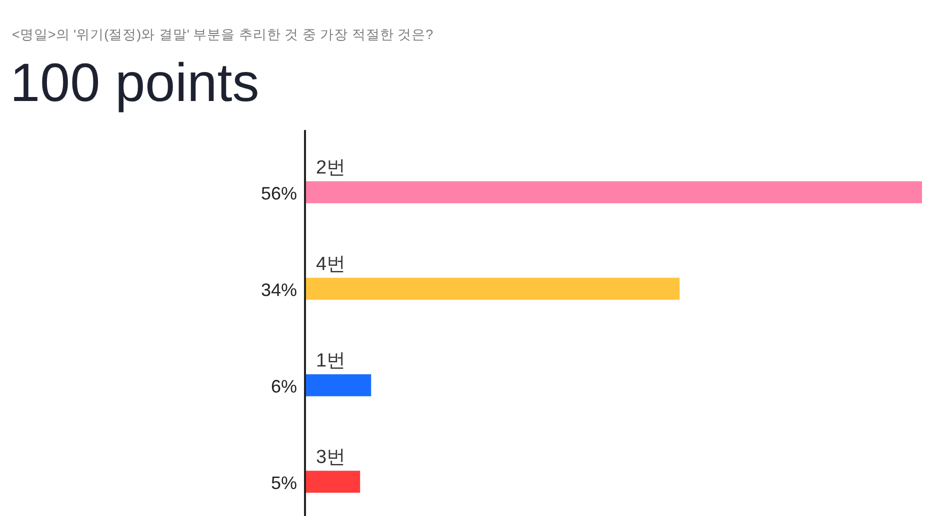 The image size is (936, 516). Describe the element at coordinates (278, 193) in the screenshot. I see `data-label: 56%` at that location.